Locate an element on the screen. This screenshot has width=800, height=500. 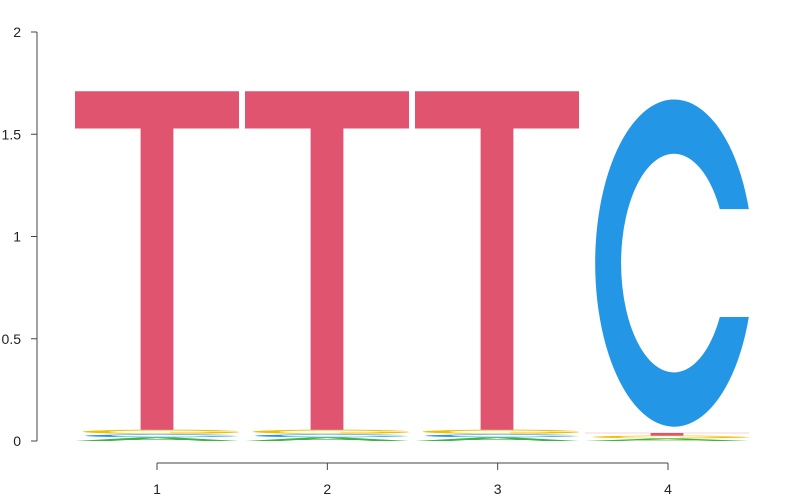
x-axis: 1 2 3 4 is located at coordinates (412, 479).